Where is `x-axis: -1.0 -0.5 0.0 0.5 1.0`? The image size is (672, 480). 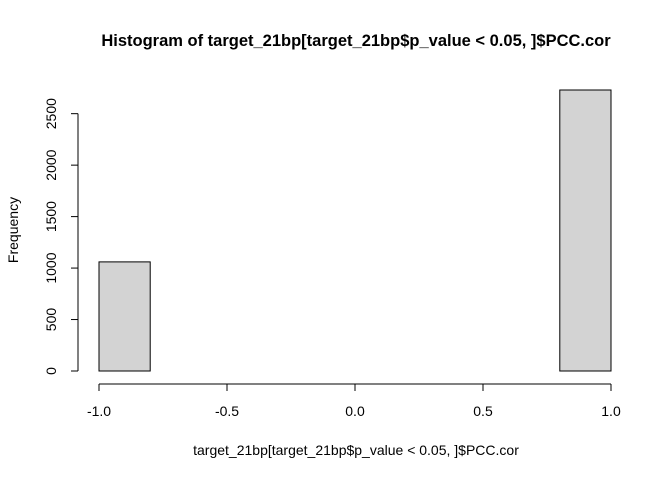
x-axis: -1.0 -0.5 0.0 0.5 1.0 is located at coordinates (354, 401).